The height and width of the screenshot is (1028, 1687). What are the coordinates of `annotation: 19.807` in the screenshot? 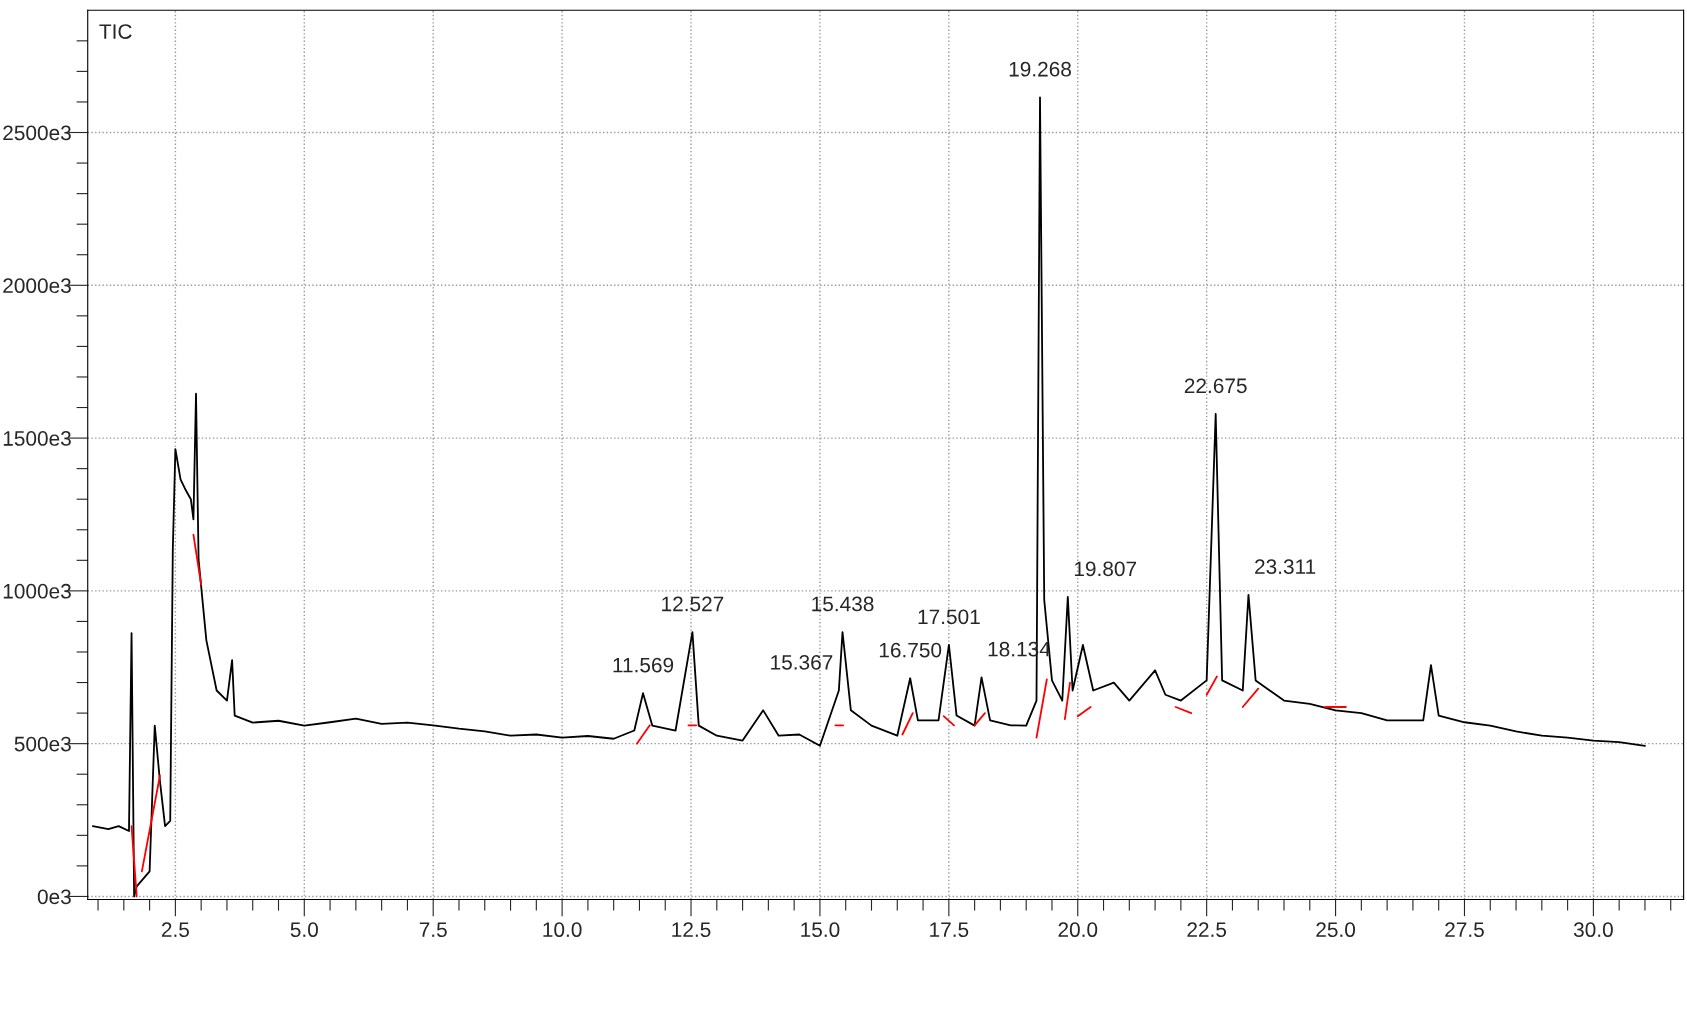 It's located at (1105, 569).